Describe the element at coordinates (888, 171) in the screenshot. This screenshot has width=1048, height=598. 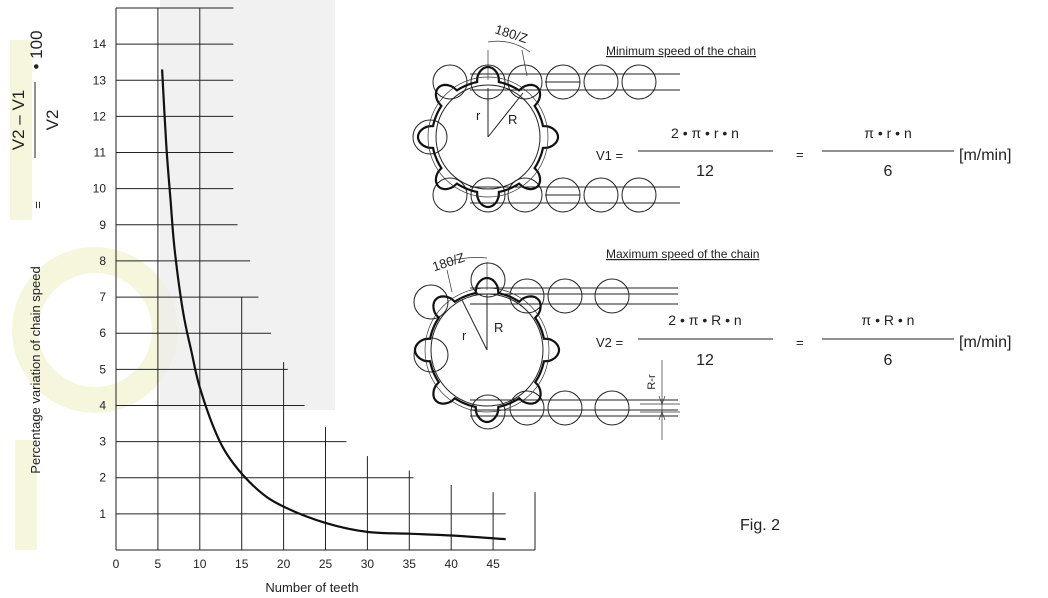
I see `min-formula-den2: 6` at that location.